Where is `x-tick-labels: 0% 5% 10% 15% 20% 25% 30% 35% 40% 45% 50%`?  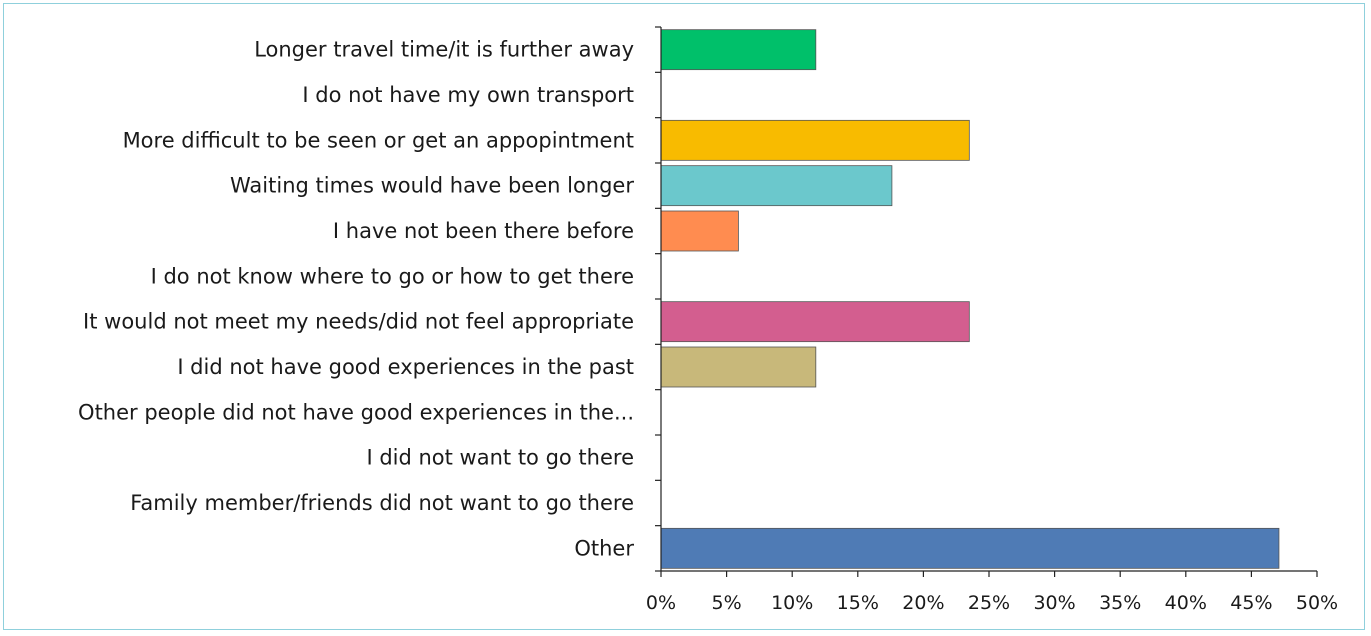 x-tick-labels: 0% 5% 10% 15% 20% 25% 30% 35% 40% 45% 50% is located at coordinates (992, 603).